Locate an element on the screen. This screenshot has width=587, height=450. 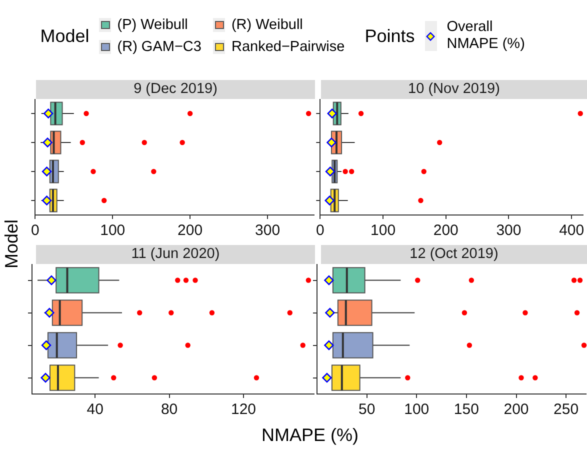
legend-label: (R) Weibull is located at coordinates (267, 25).